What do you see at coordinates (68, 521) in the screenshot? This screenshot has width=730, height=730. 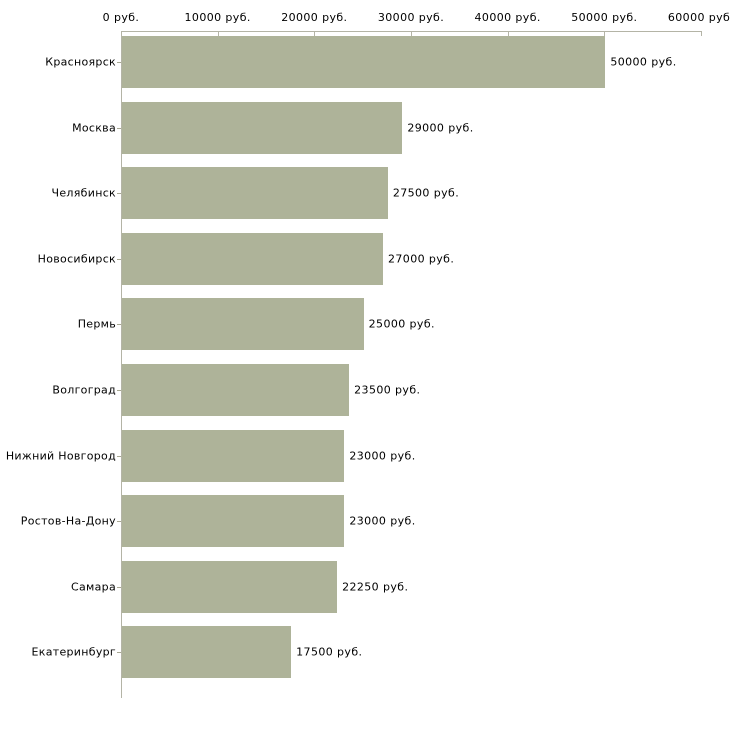 I see `category-label: Ростов-На-Дону` at bounding box center [68, 521].